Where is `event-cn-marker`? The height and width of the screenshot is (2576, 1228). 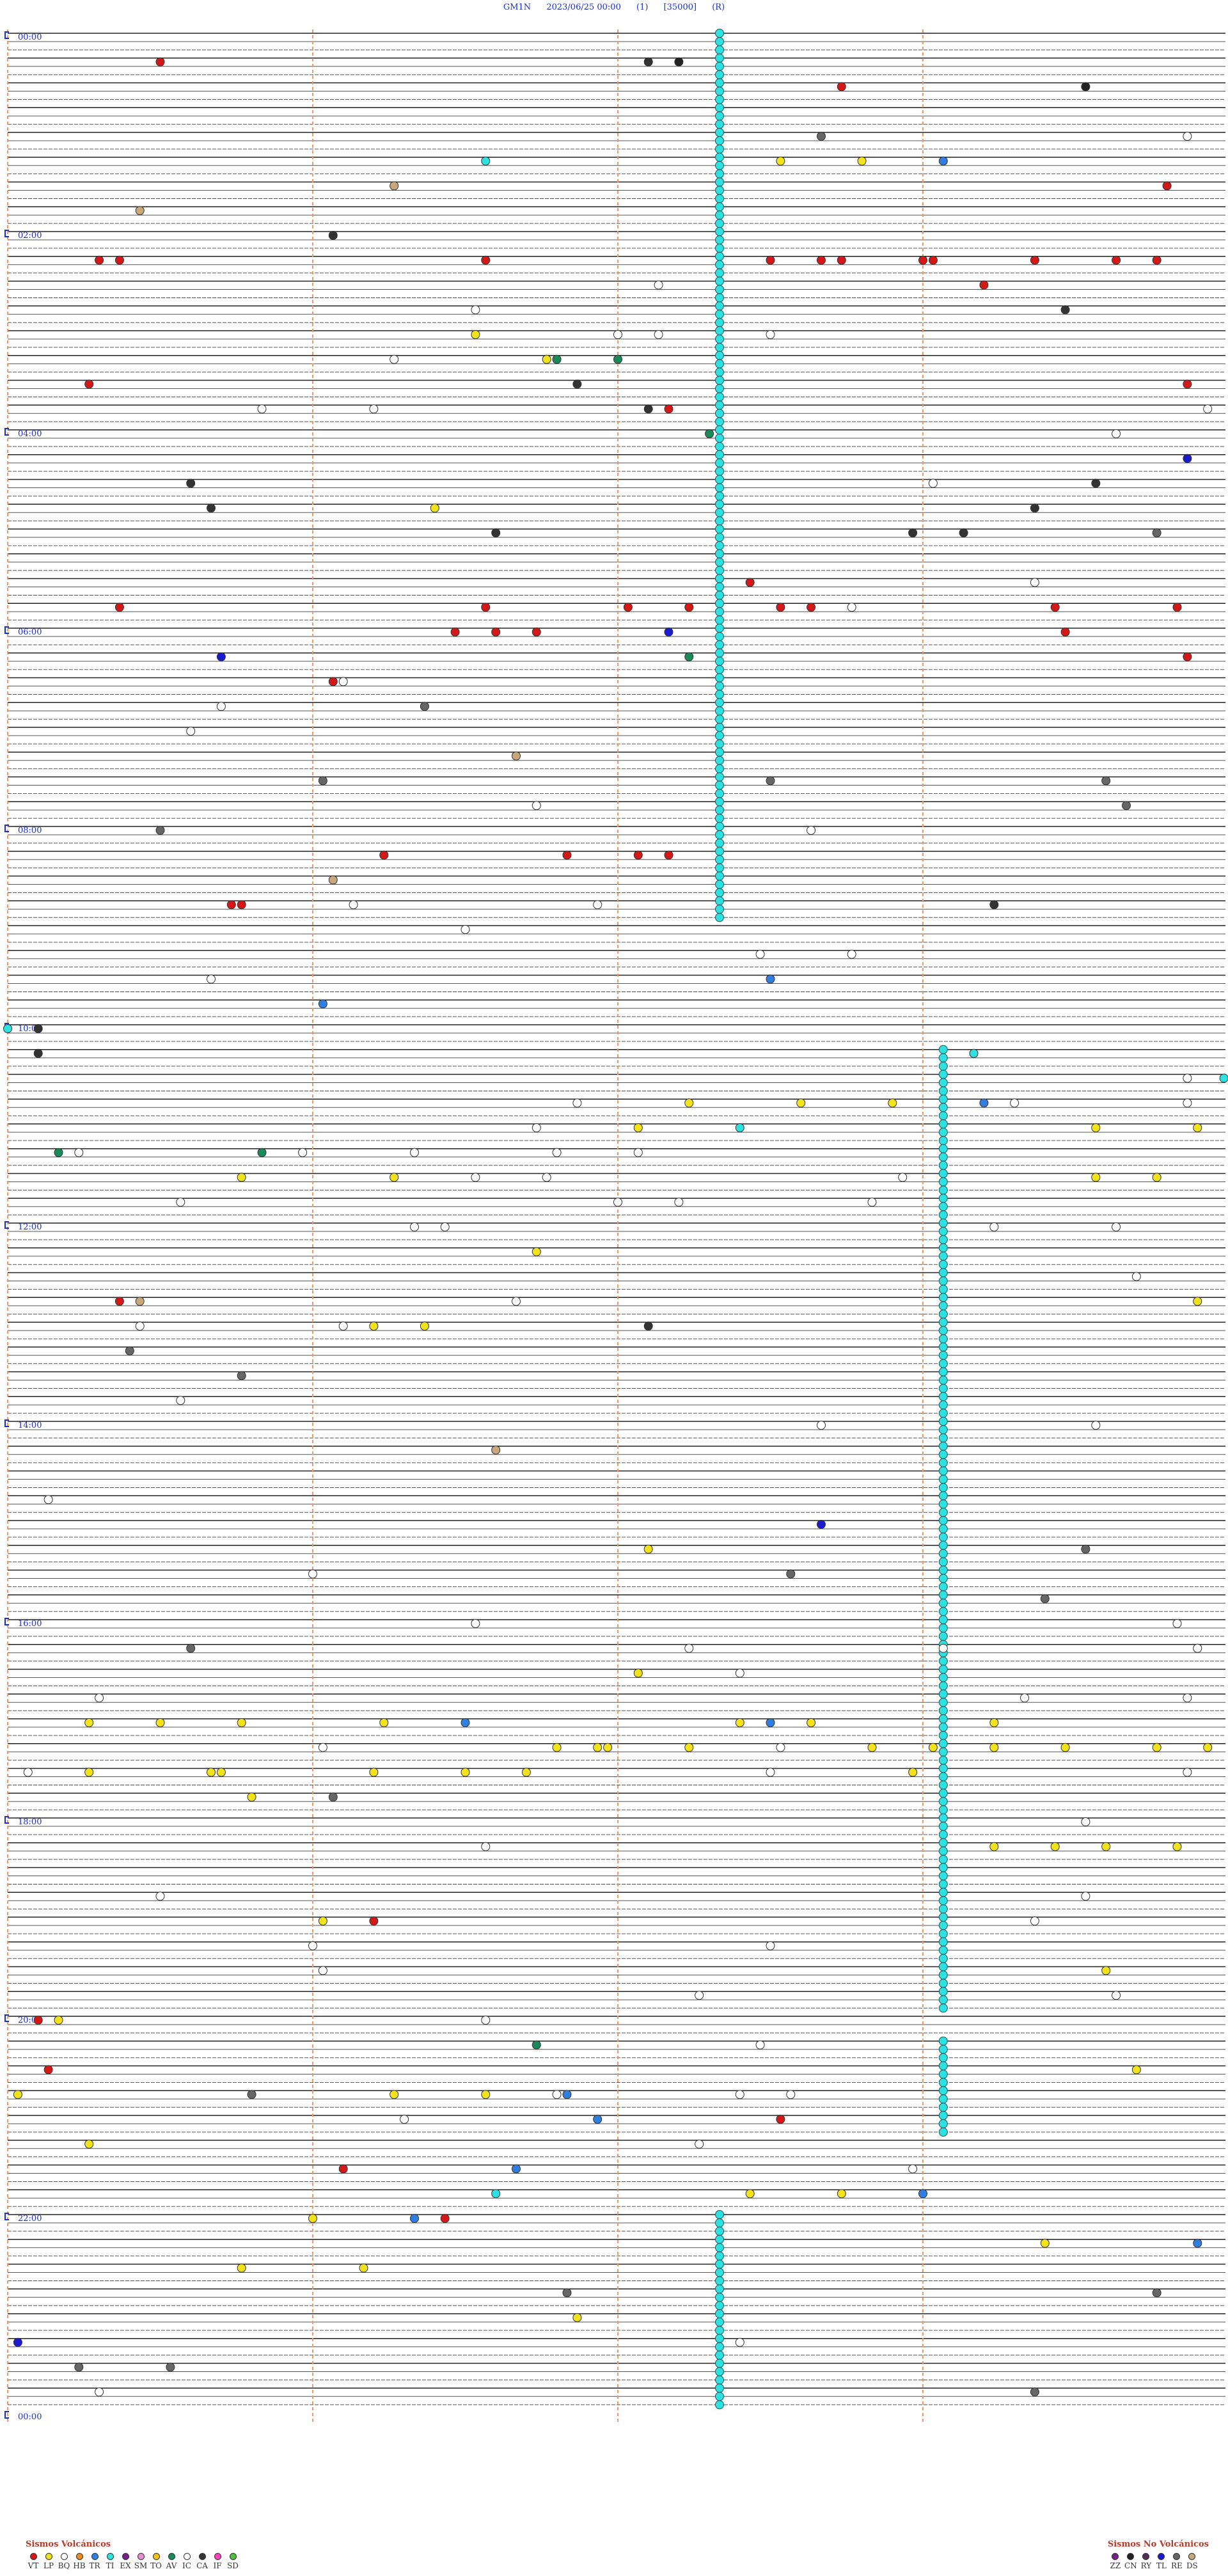
event-cn-marker is located at coordinates (1085, 86).